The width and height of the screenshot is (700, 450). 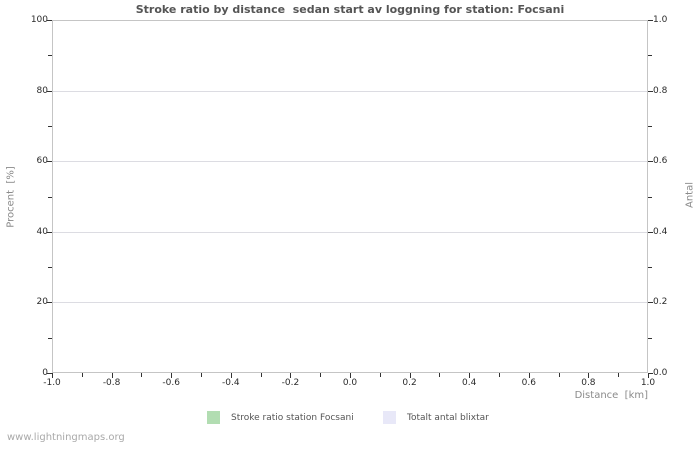 I want to click on x-axis-tick-label: 0.8, so click(x=588, y=383).